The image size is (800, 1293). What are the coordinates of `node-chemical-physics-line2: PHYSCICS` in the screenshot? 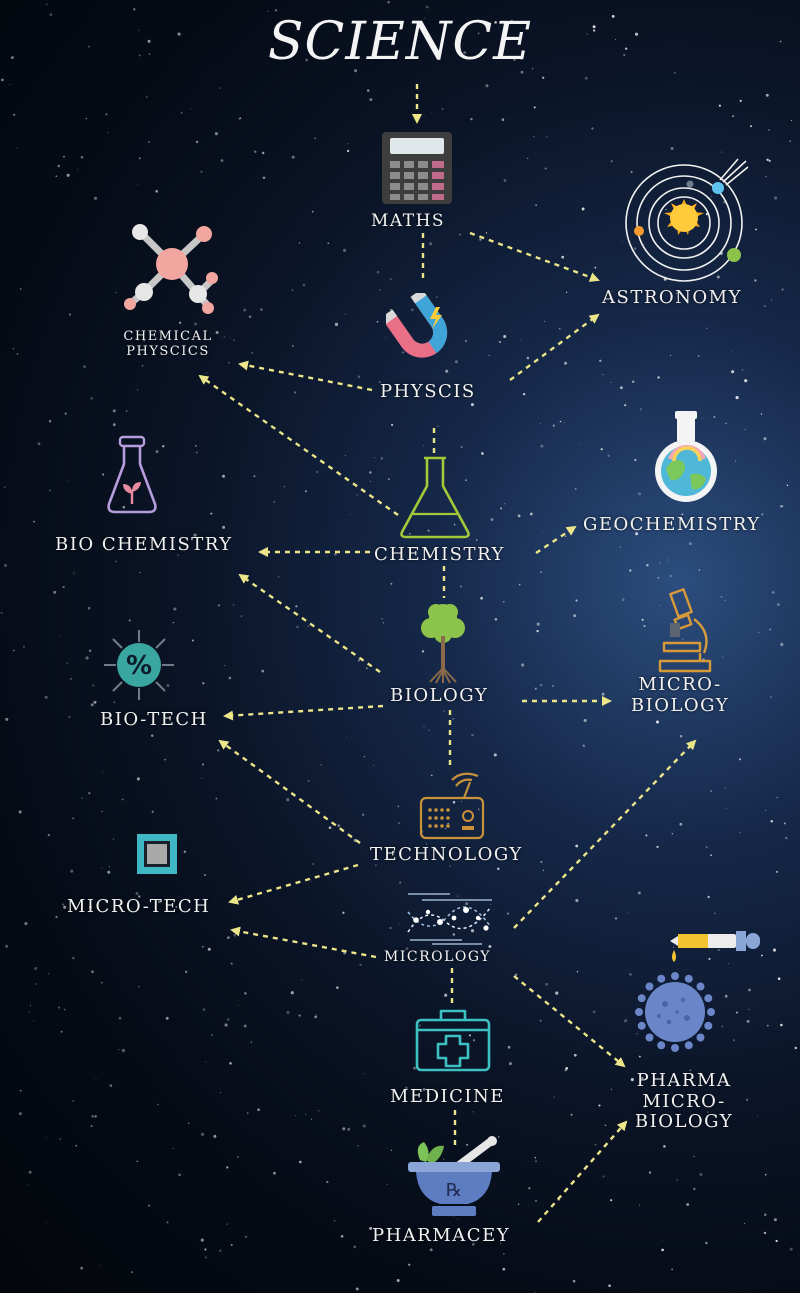 It's located at (168, 351).